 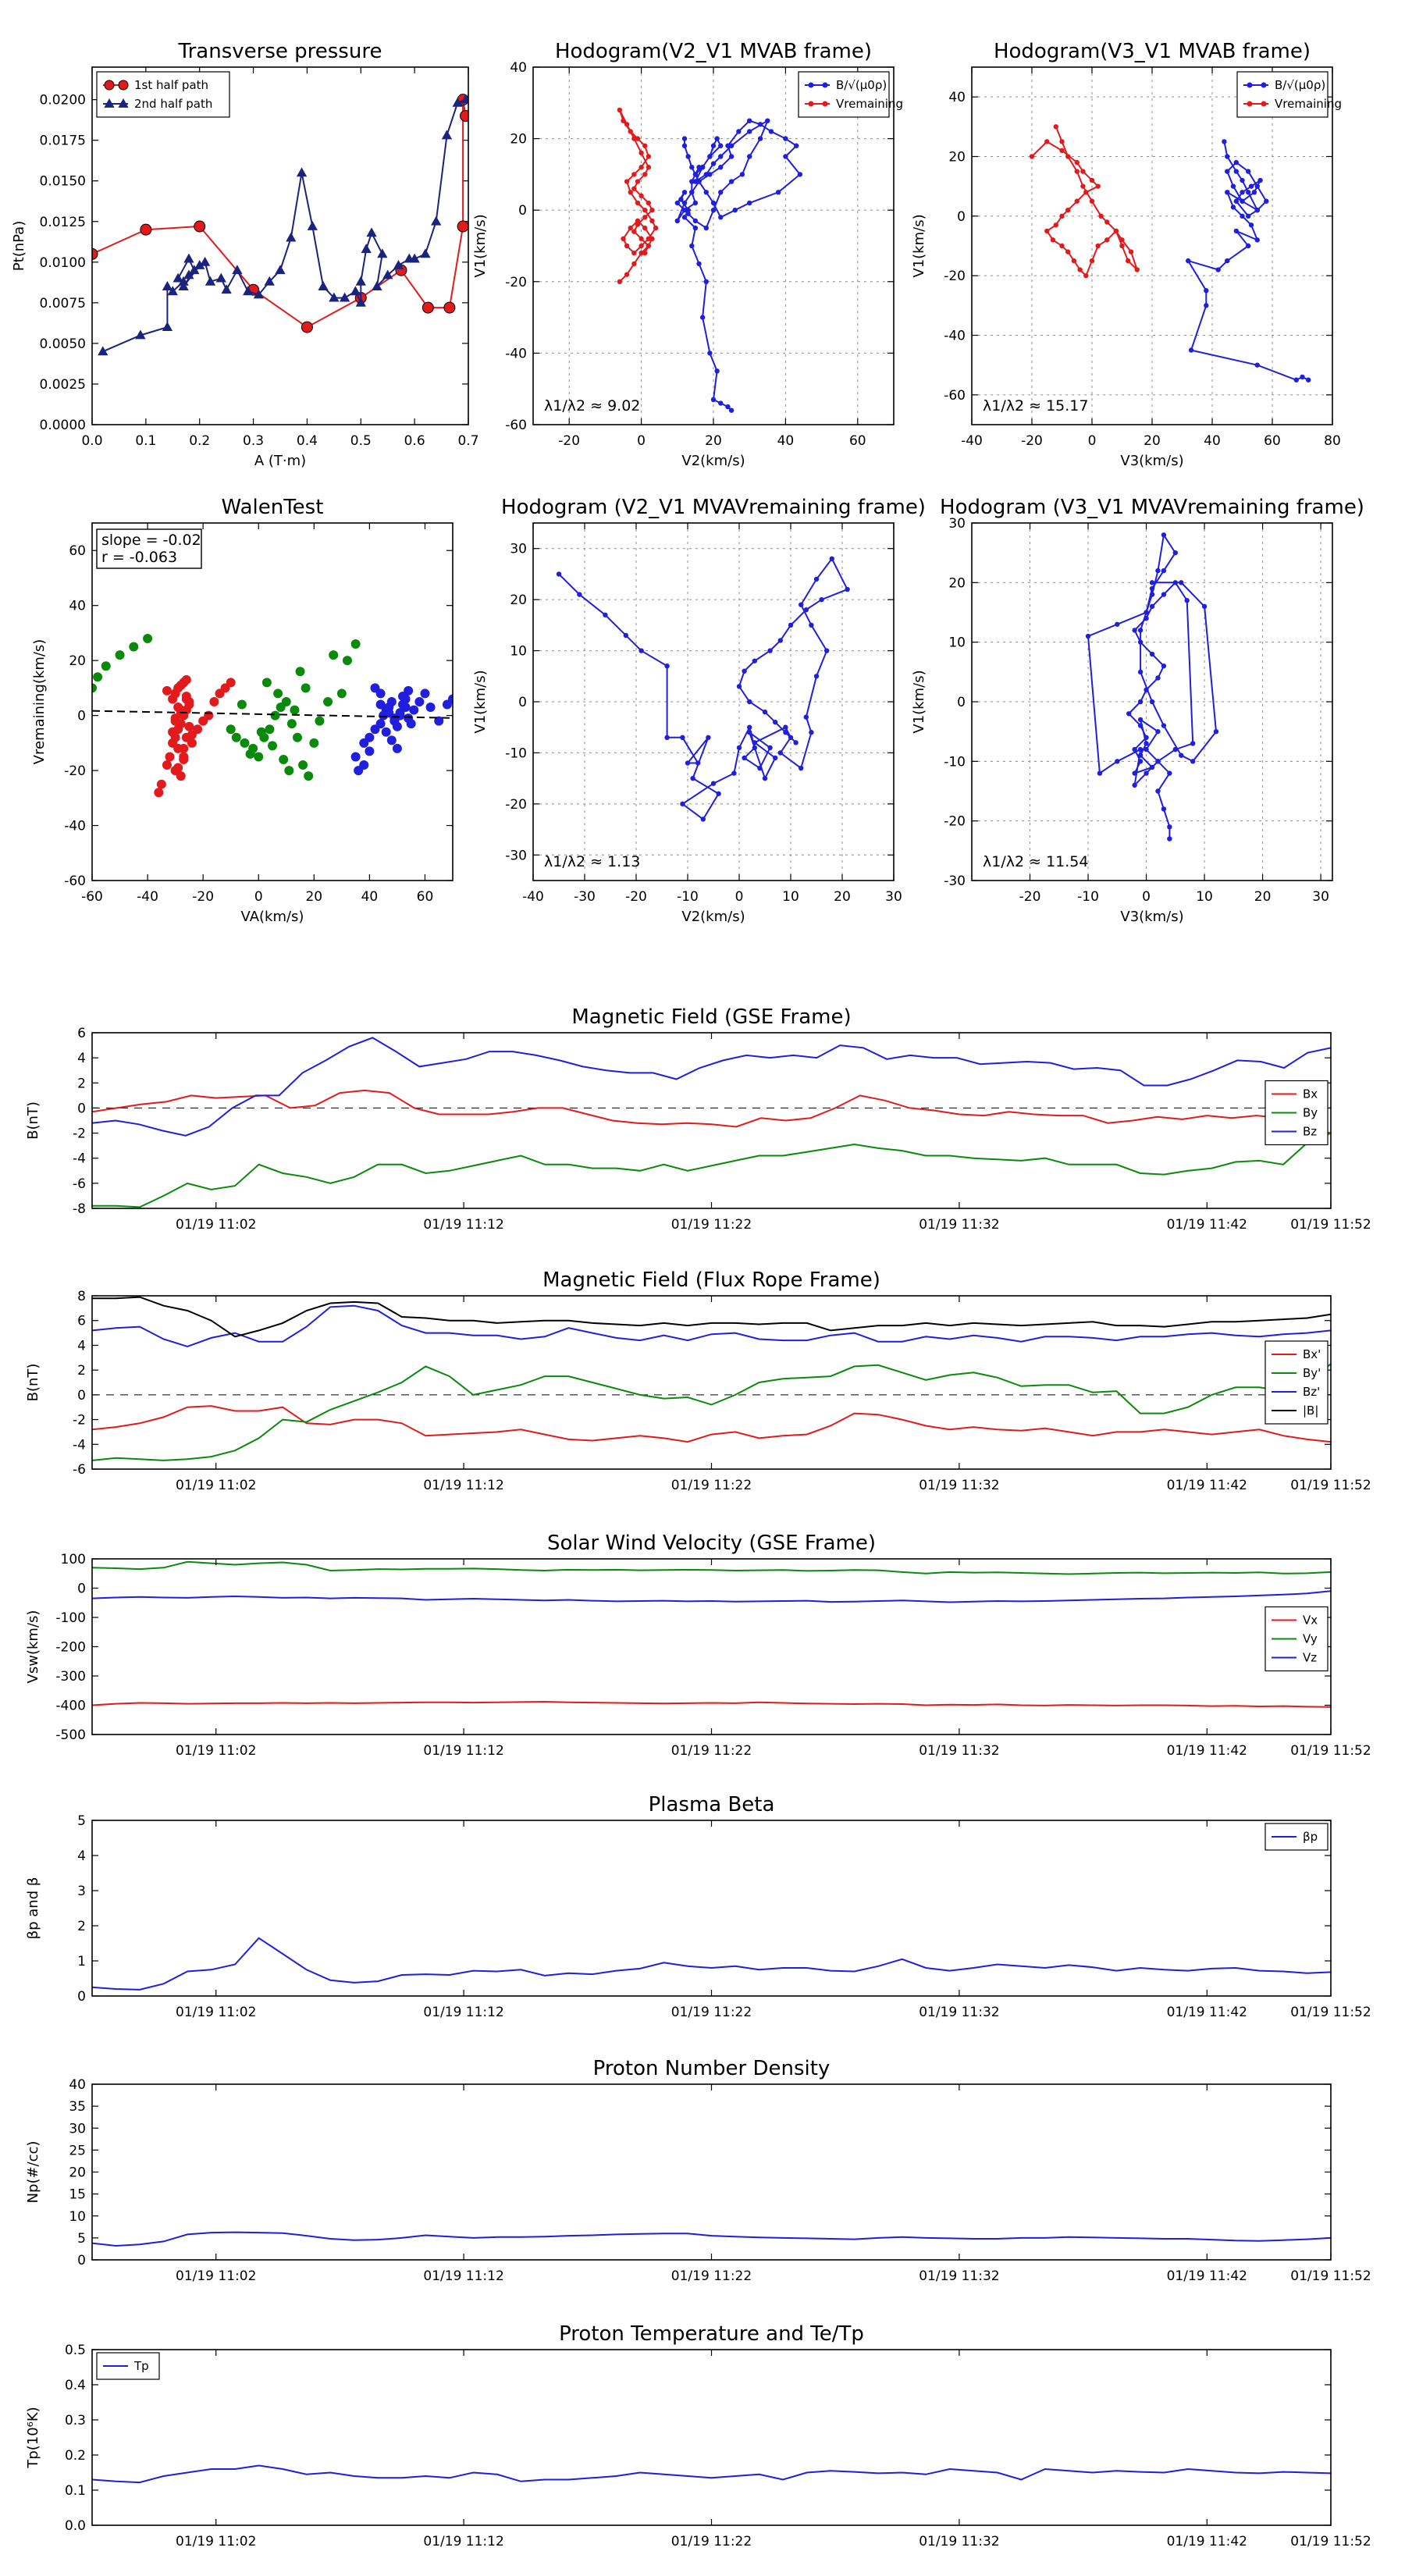 I want to click on y-axis-label: V1(km/s), so click(x=481, y=245).